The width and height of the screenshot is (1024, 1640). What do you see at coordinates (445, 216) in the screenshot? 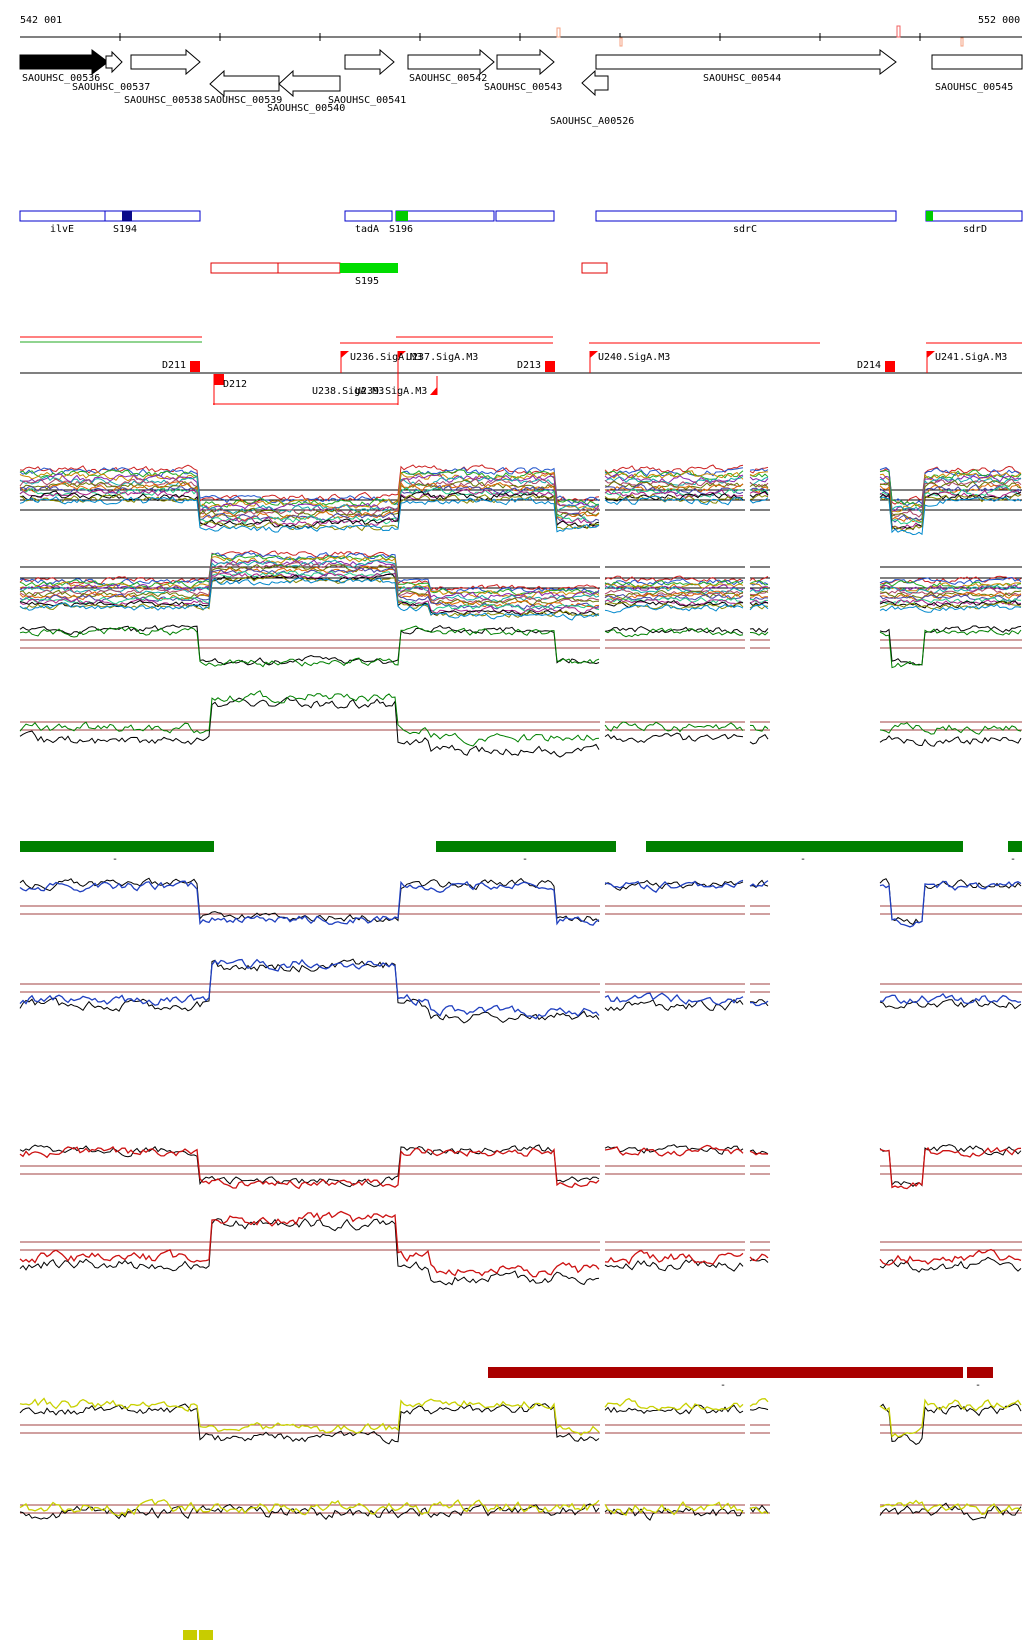
I see `annotation-box-S196` at bounding box center [445, 216].